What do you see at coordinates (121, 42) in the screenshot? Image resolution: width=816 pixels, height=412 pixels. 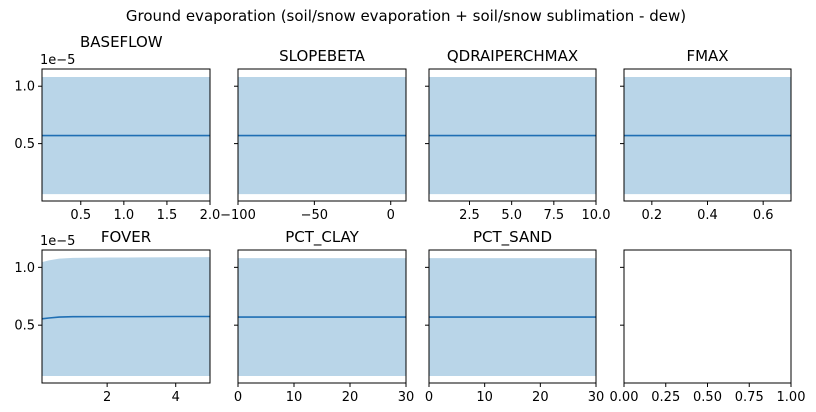 I see `subplot-title: BASEFLOW` at bounding box center [121, 42].